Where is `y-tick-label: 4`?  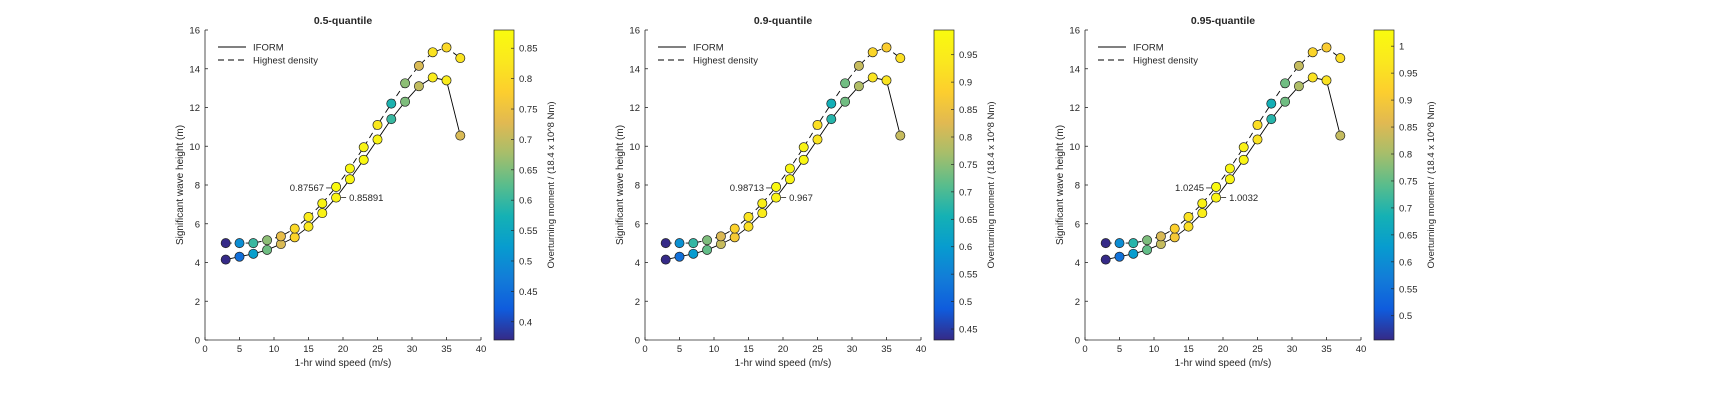
y-tick-label: 4 is located at coordinates (1077, 263).